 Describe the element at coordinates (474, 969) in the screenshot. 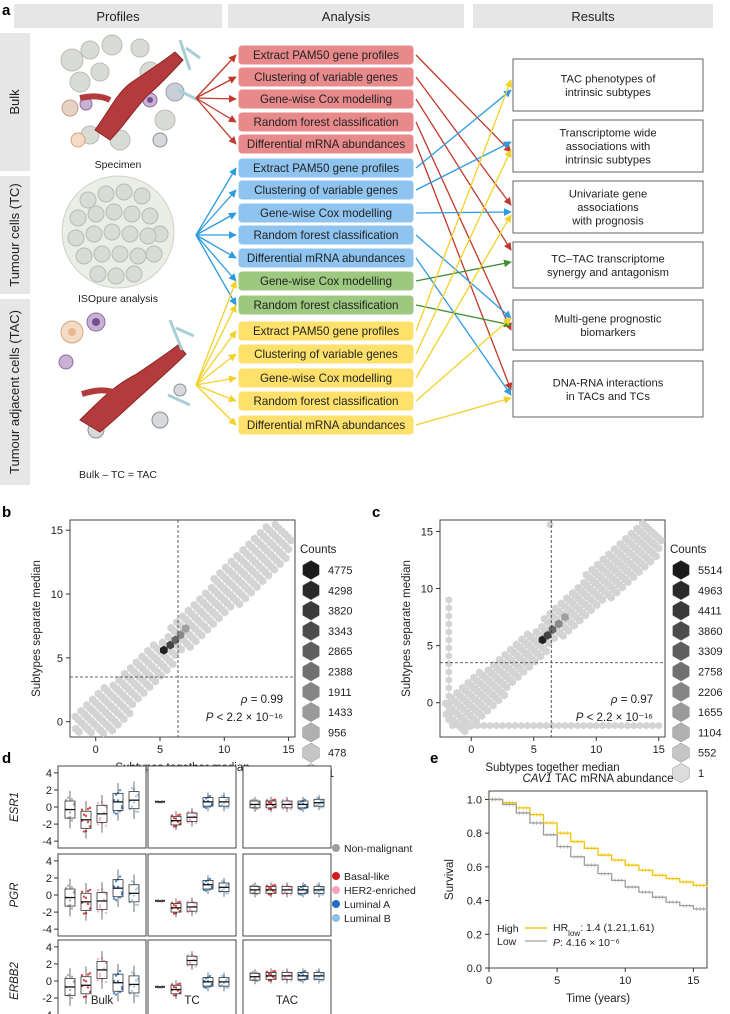

I see `y-tick-label: 0.0` at that location.